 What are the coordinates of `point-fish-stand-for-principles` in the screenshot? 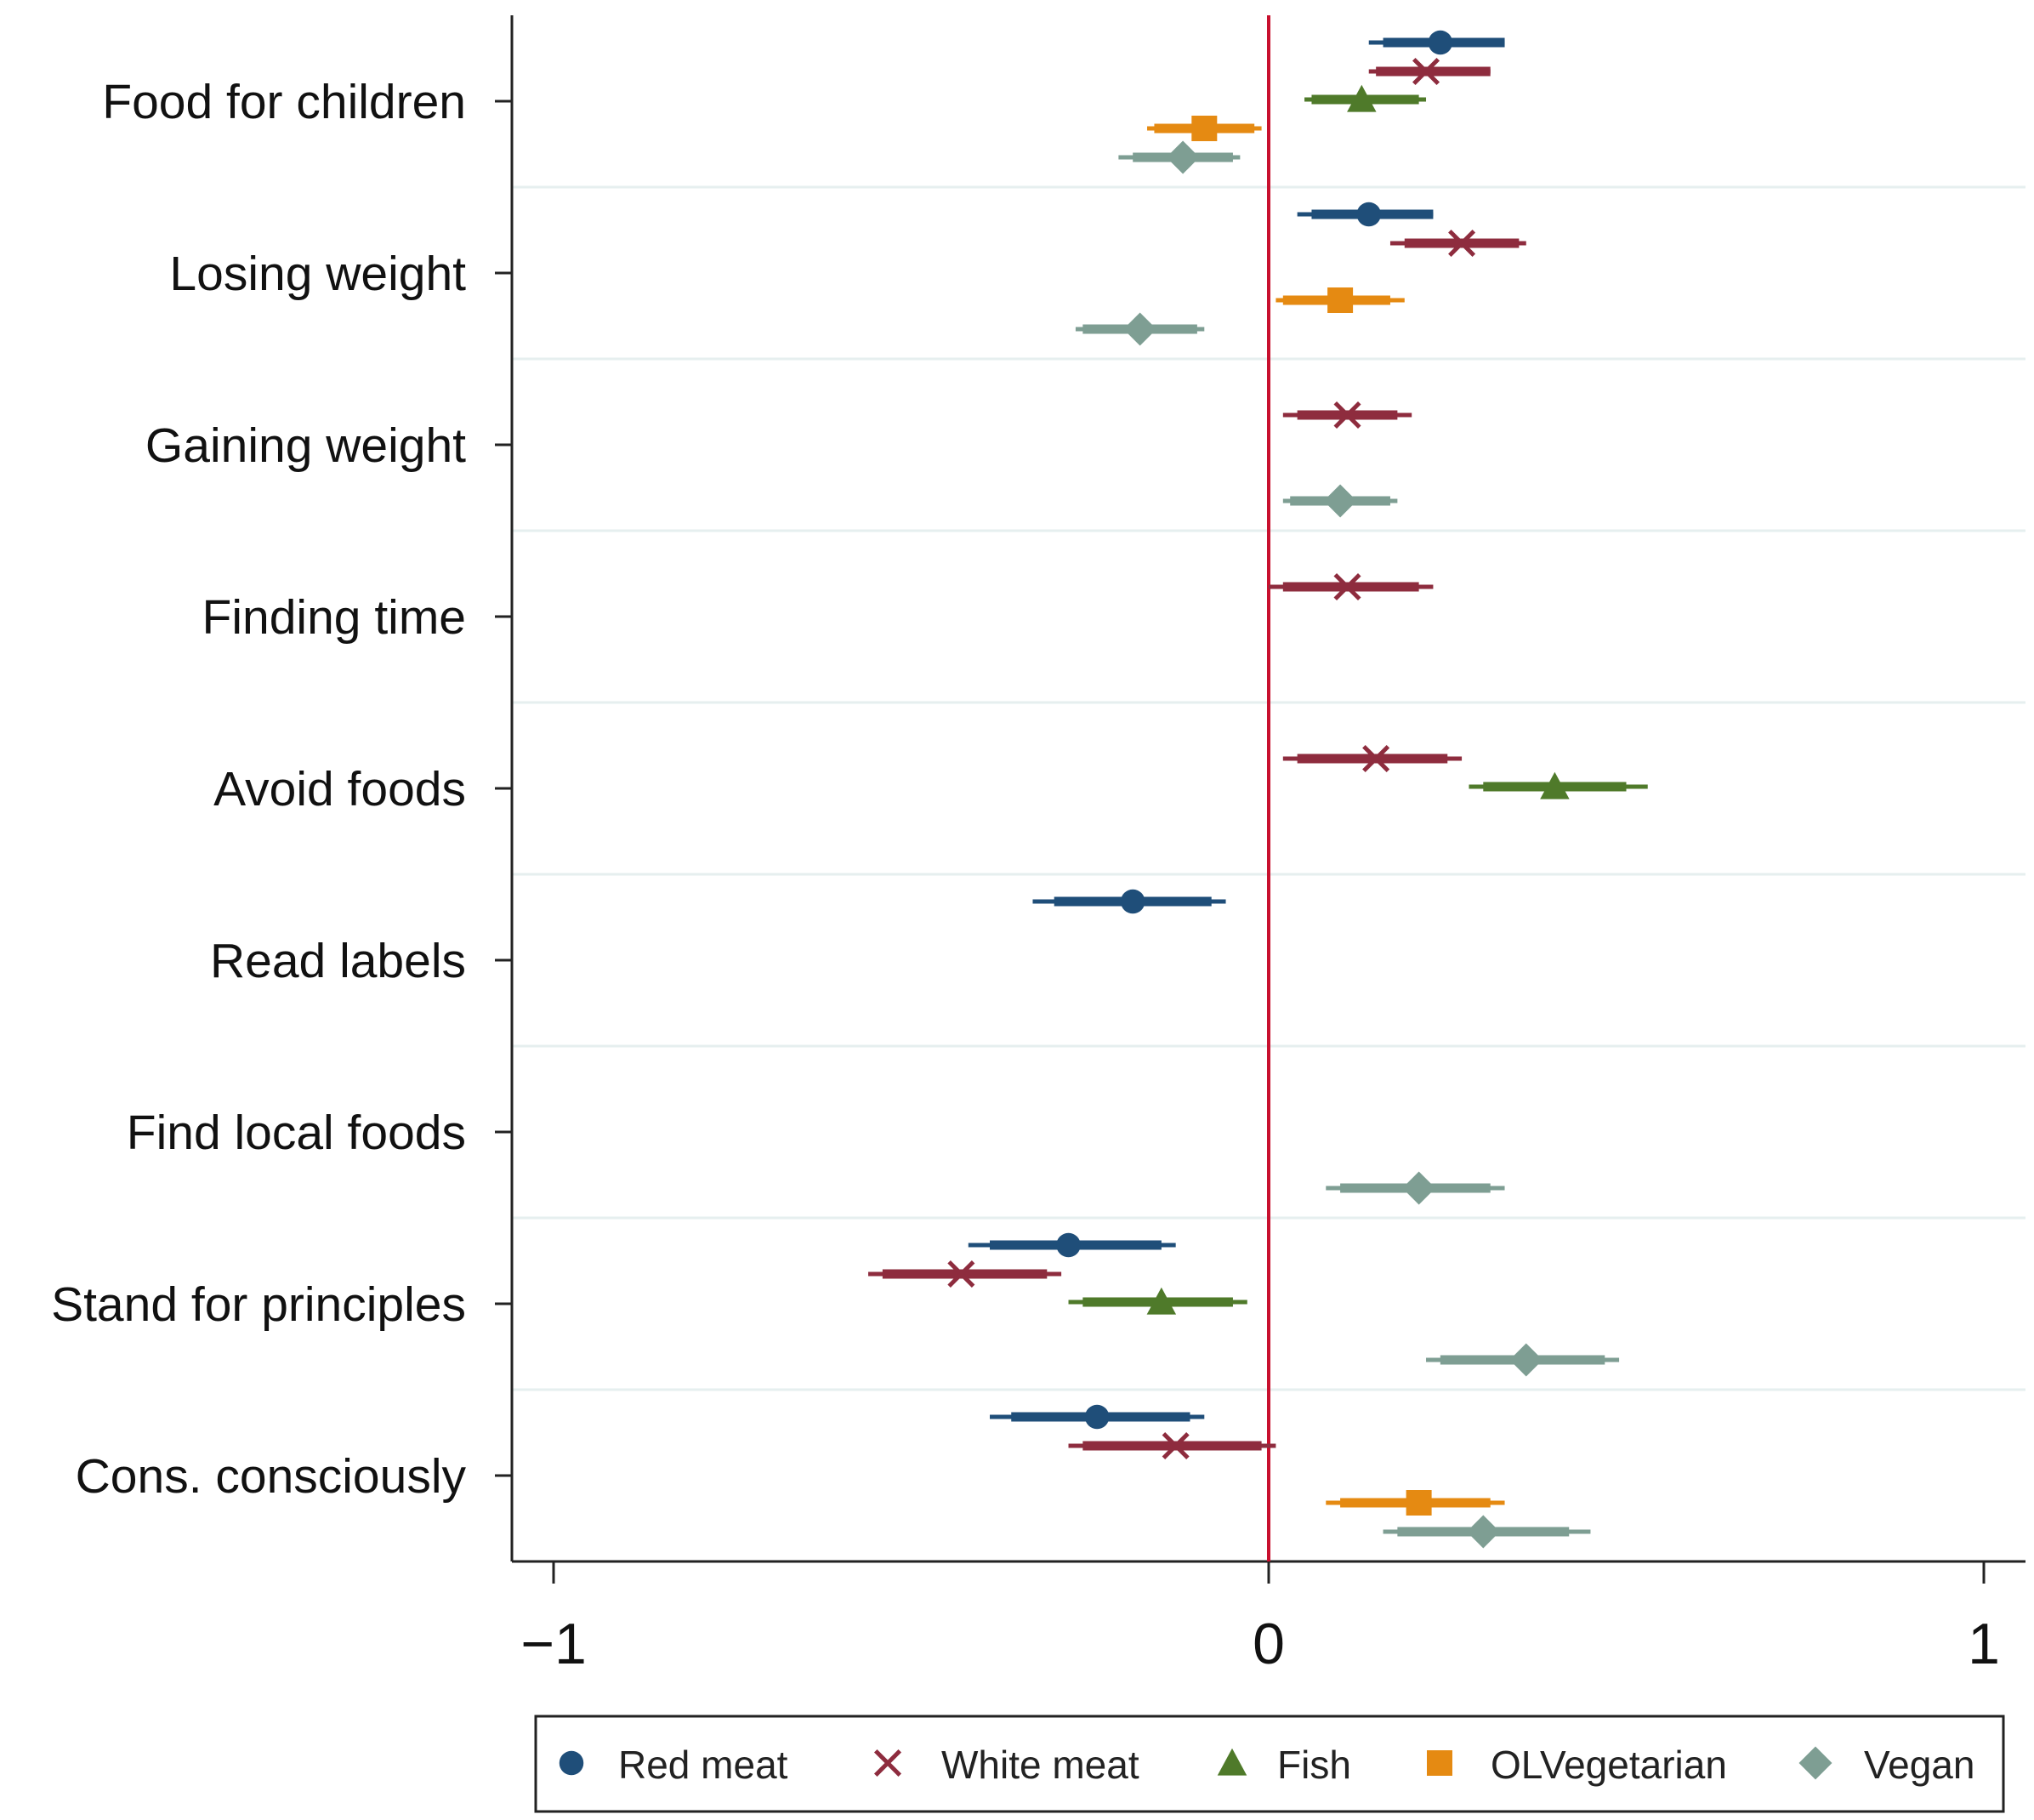 It's located at (1161, 1301).